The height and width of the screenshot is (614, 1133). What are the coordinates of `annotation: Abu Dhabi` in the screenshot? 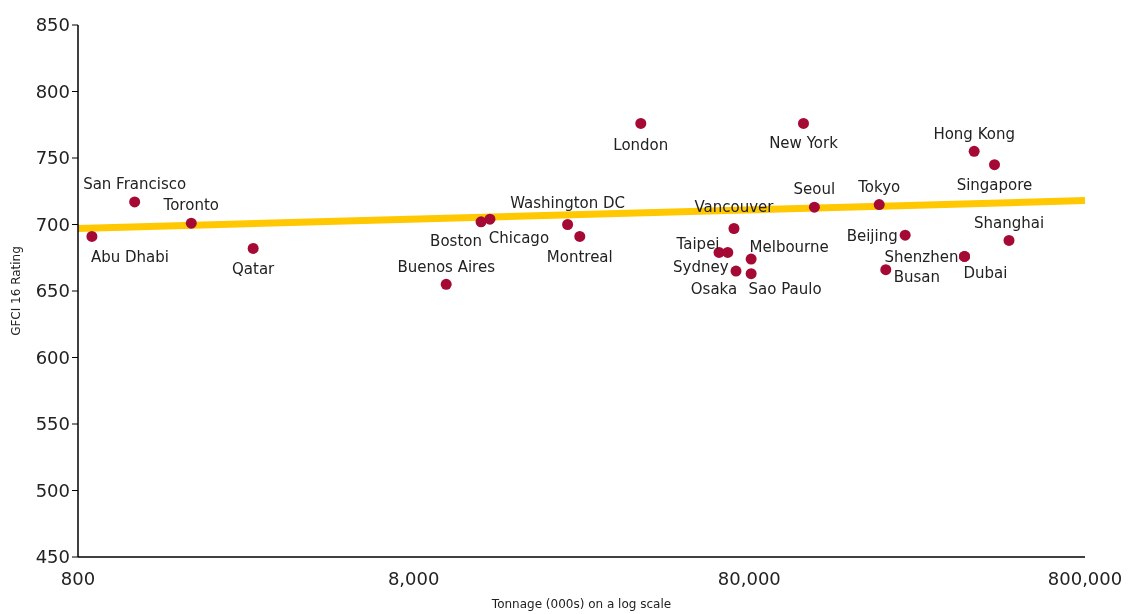 It's located at (129, 256).